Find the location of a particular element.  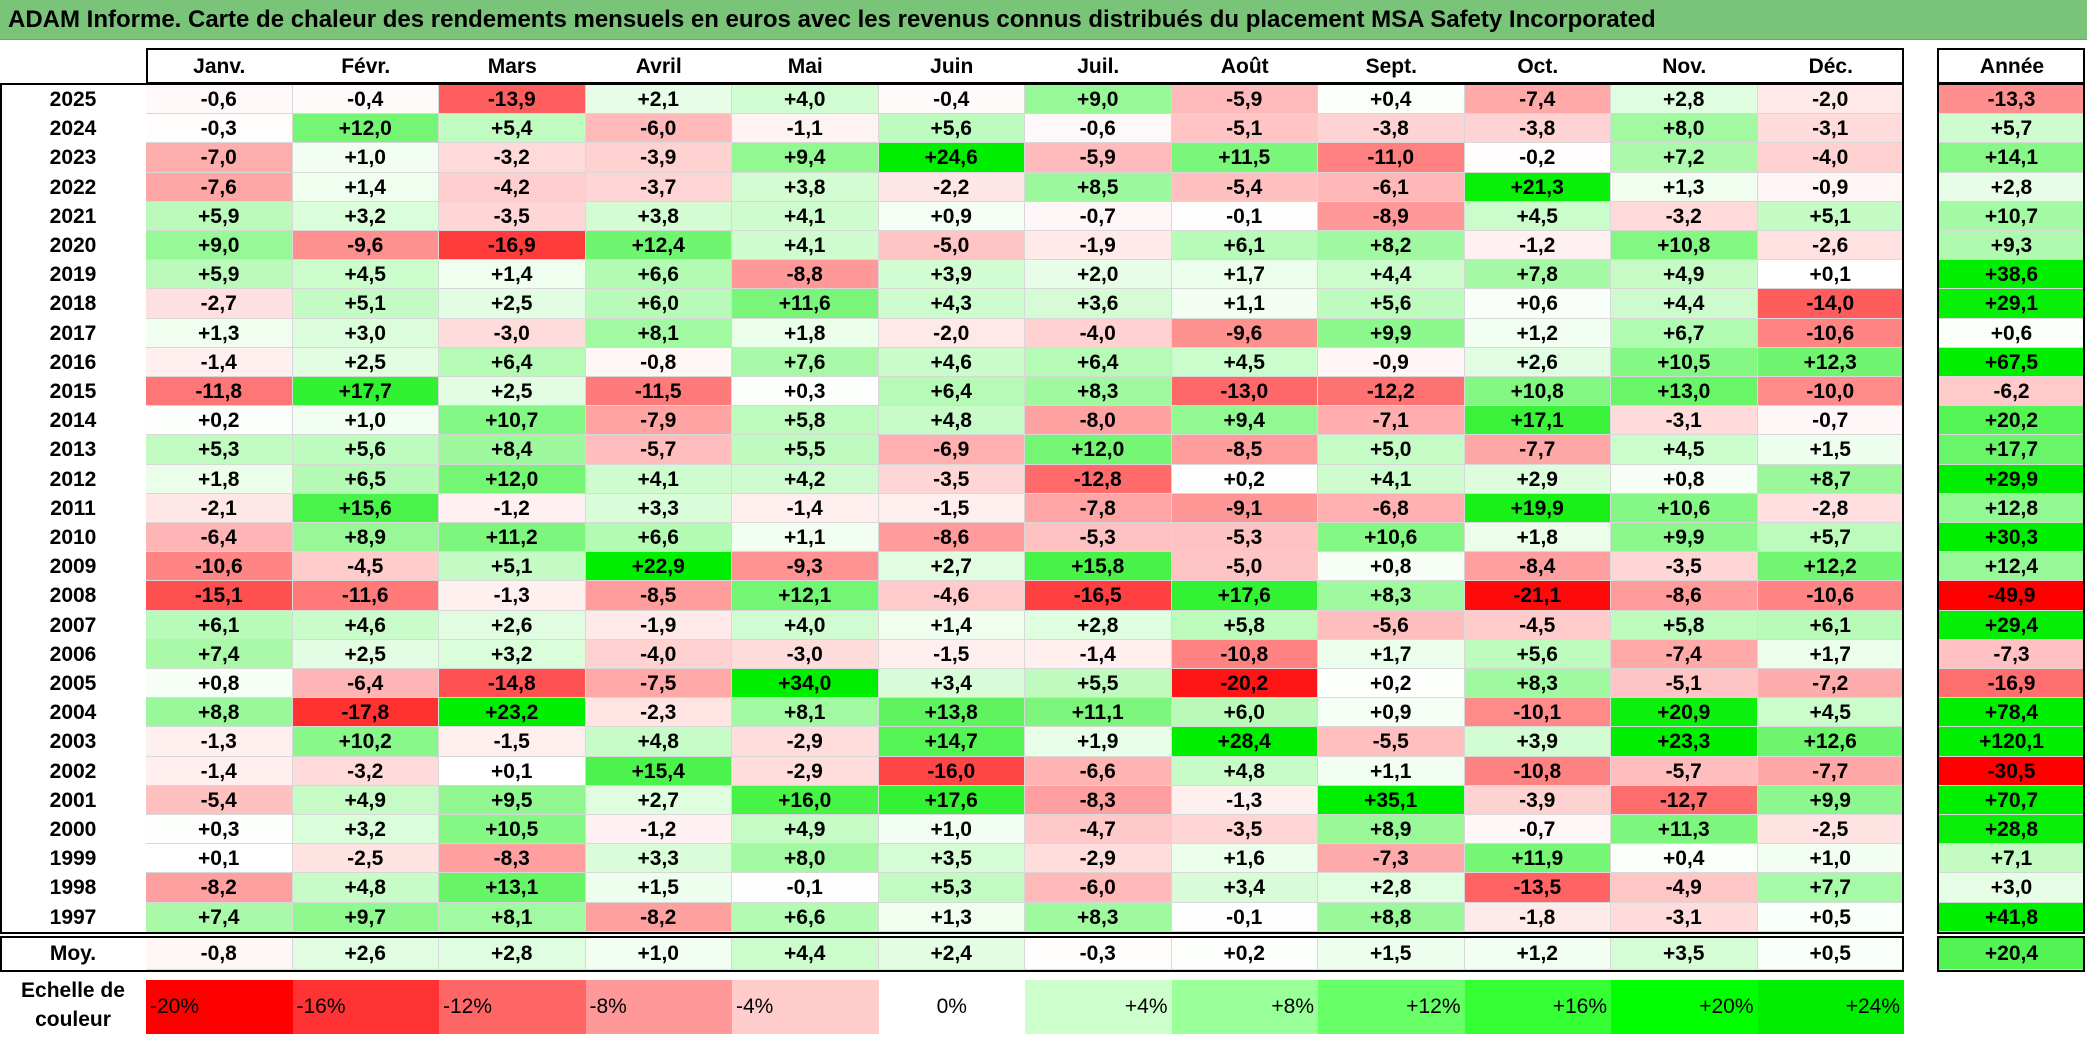

legend-label-line2: couleur is located at coordinates (73, 1019).